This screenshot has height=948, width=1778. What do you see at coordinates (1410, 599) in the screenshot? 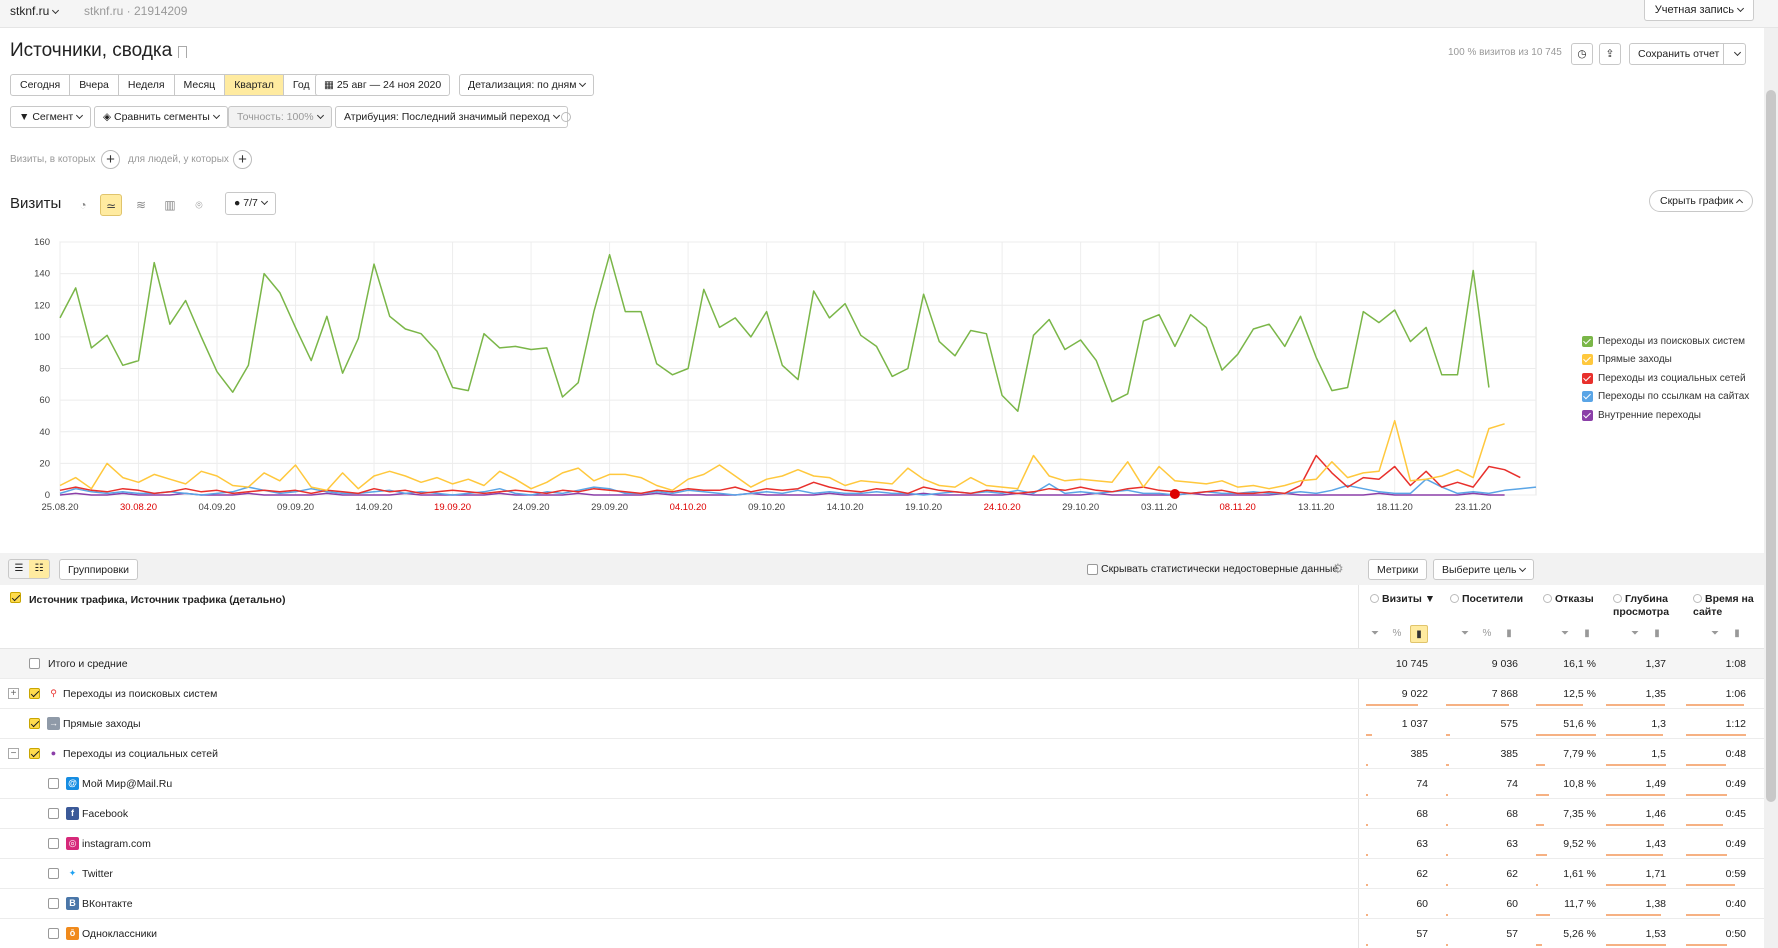
I see `column-header-0: Визиты ▼` at bounding box center [1410, 599].